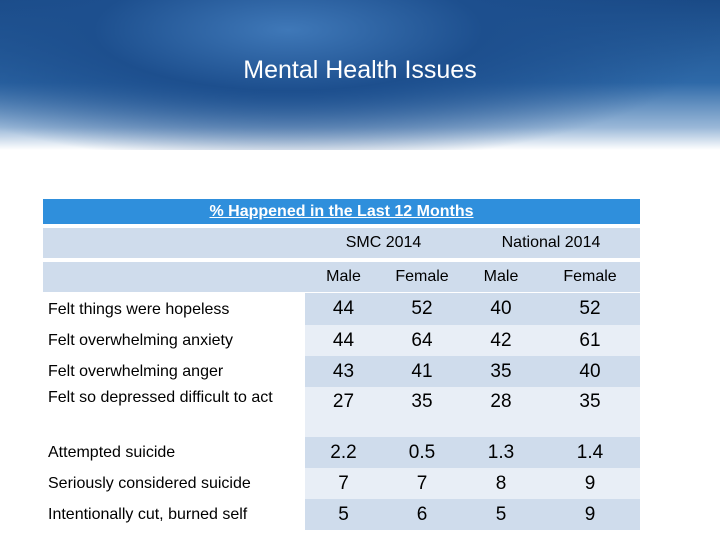  What do you see at coordinates (501, 483) in the screenshot?
I see `cell-value: 8` at bounding box center [501, 483].